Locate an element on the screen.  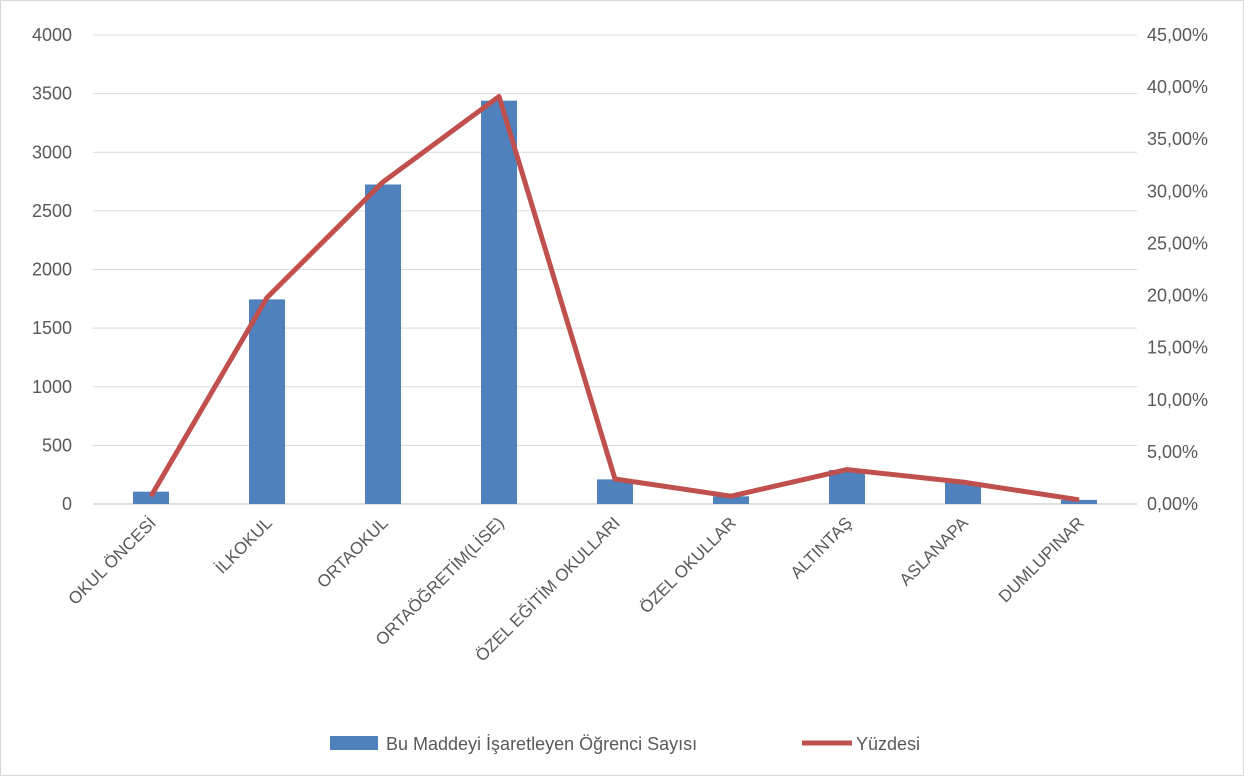
left-axis: 0 500 1000 1500 2000 2500 3000 3500 4000 is located at coordinates (52, 269).